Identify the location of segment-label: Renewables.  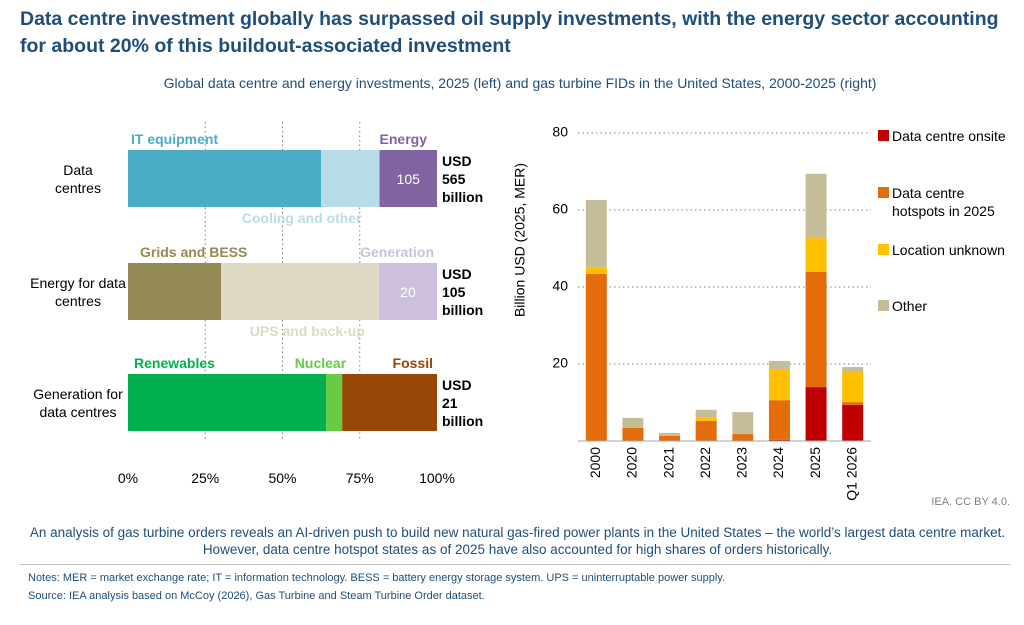
(174, 363).